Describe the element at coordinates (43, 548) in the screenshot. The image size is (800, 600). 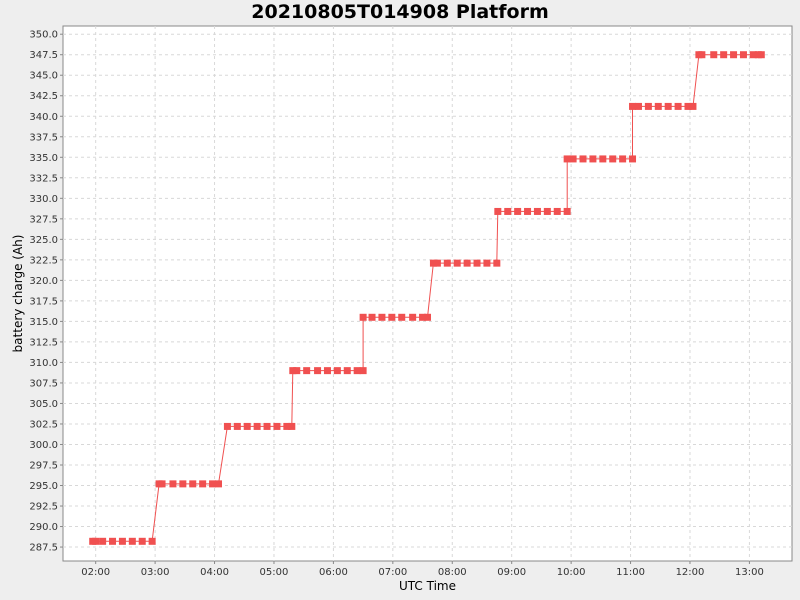
I see `y-tick-label: 287.5` at that location.